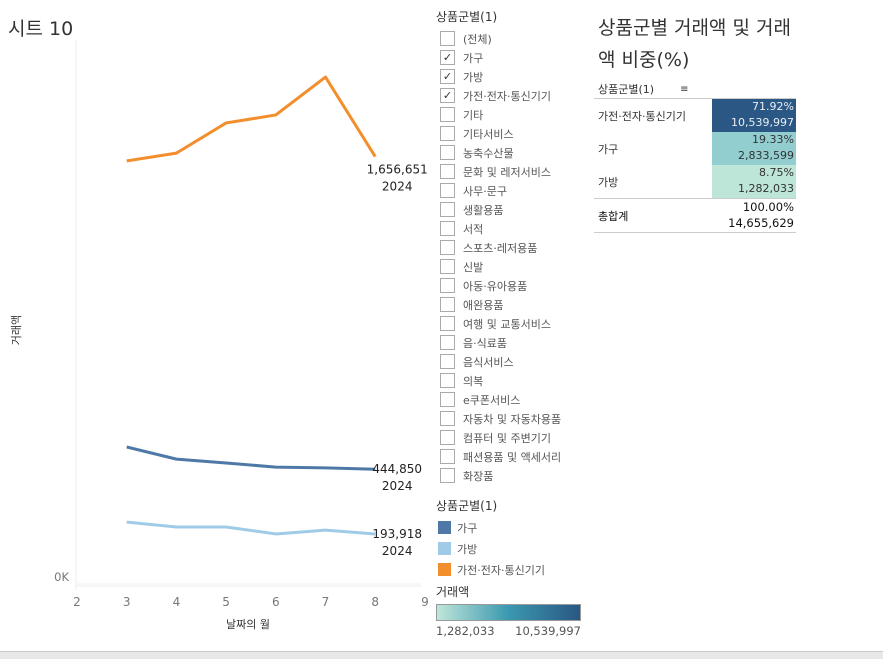  Describe the element at coordinates (753, 207) in the screenshot. I see `total-pct: 100.00%` at that location.